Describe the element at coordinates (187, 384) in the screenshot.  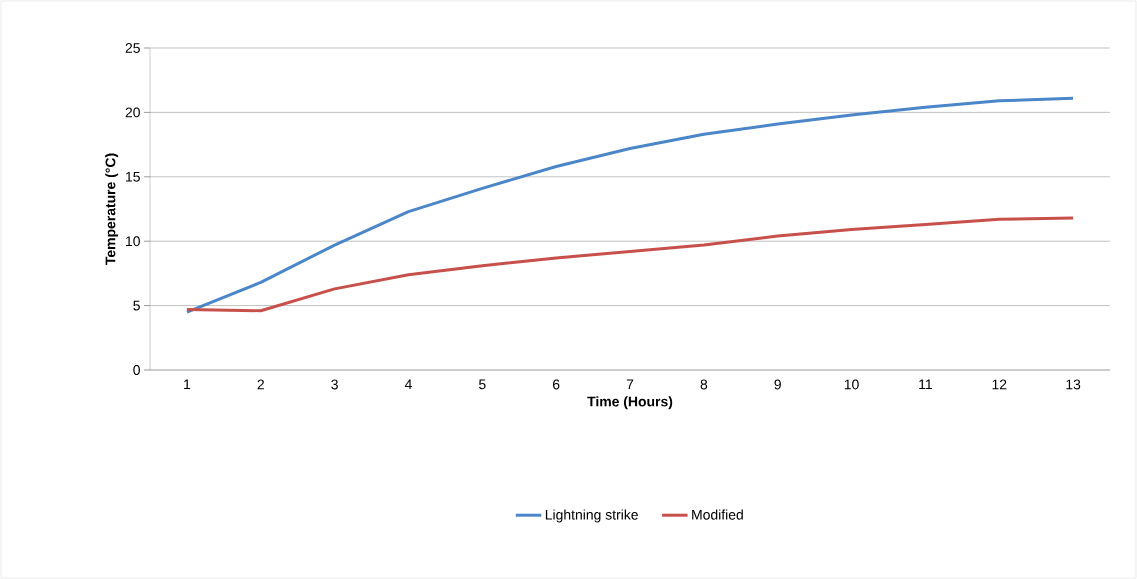
I see `x-tick-label: 1` at that location.